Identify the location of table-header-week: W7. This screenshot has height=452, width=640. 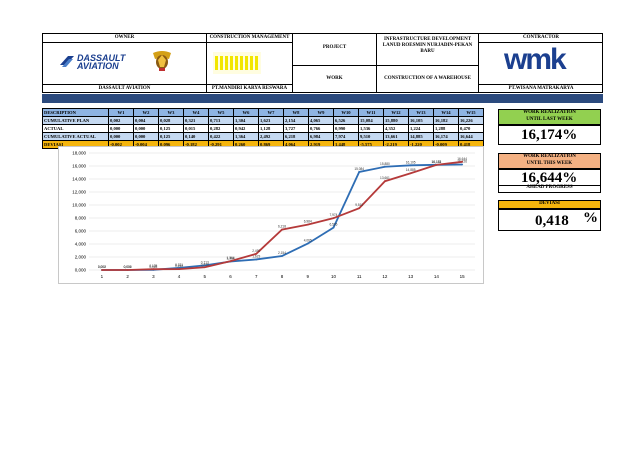
(271, 112).